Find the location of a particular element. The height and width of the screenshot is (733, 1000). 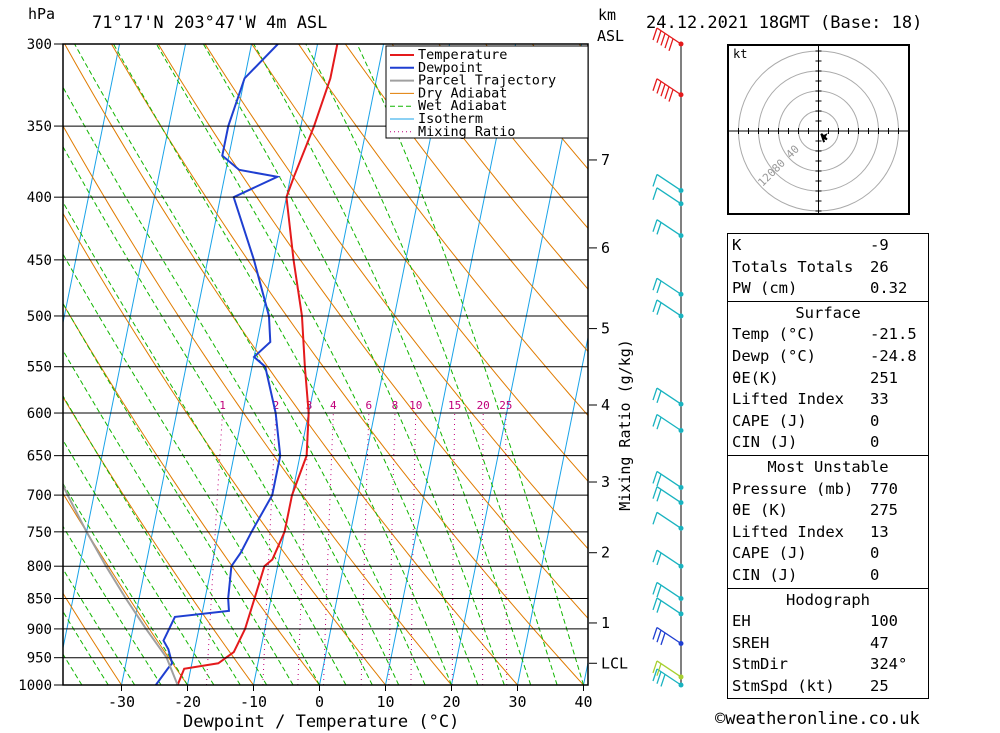

km-tick-label: 4 is located at coordinates (605, 405).